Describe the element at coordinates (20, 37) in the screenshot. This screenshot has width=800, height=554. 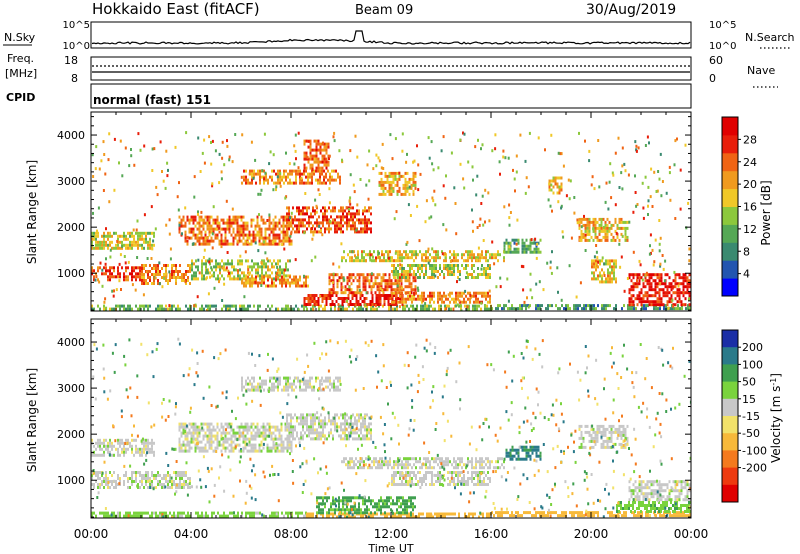
I see `nsky-label: N.Sky` at that location.